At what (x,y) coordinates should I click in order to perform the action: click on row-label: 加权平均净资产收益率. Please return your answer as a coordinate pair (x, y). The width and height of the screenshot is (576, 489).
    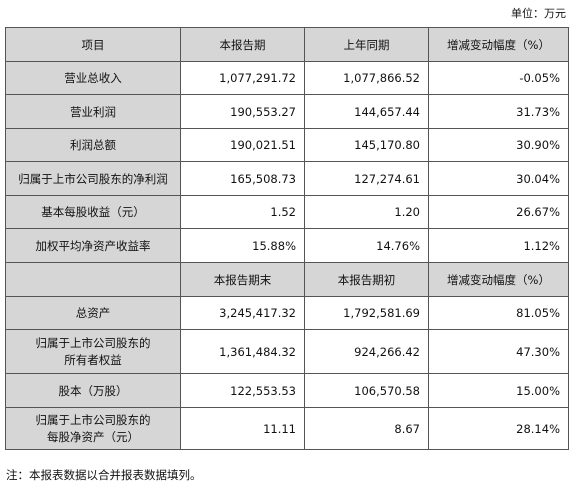
    Looking at the image, I should click on (93, 245).